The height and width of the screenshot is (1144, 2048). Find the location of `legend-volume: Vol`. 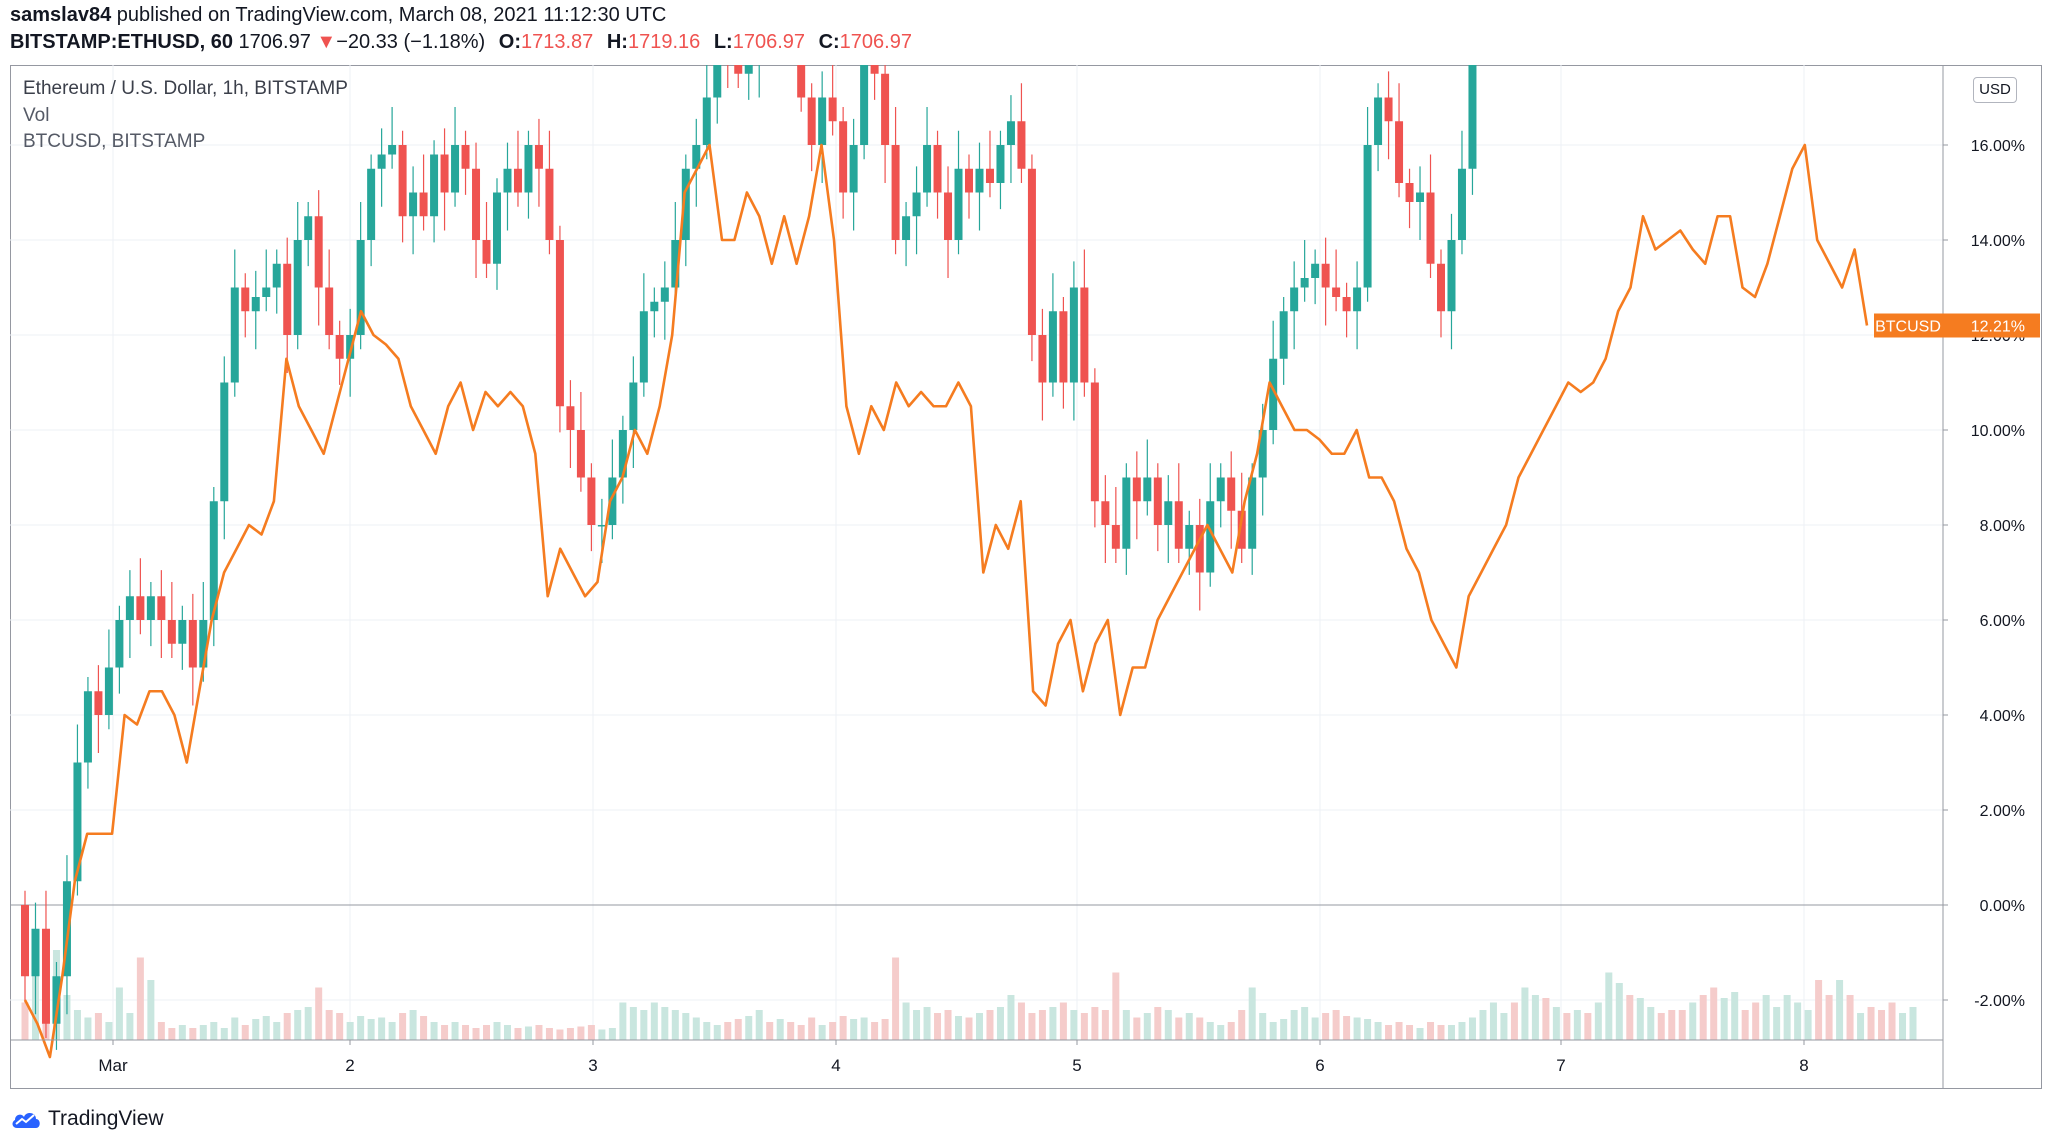

legend-volume: Vol is located at coordinates (36, 115).